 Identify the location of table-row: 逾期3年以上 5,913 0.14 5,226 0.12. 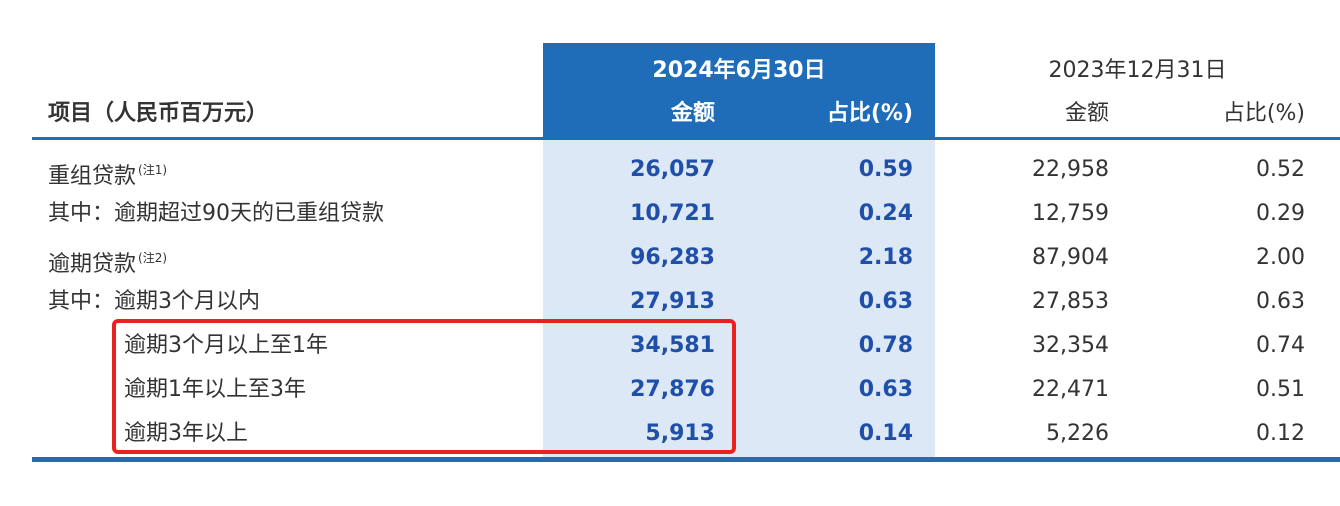
(670, 434).